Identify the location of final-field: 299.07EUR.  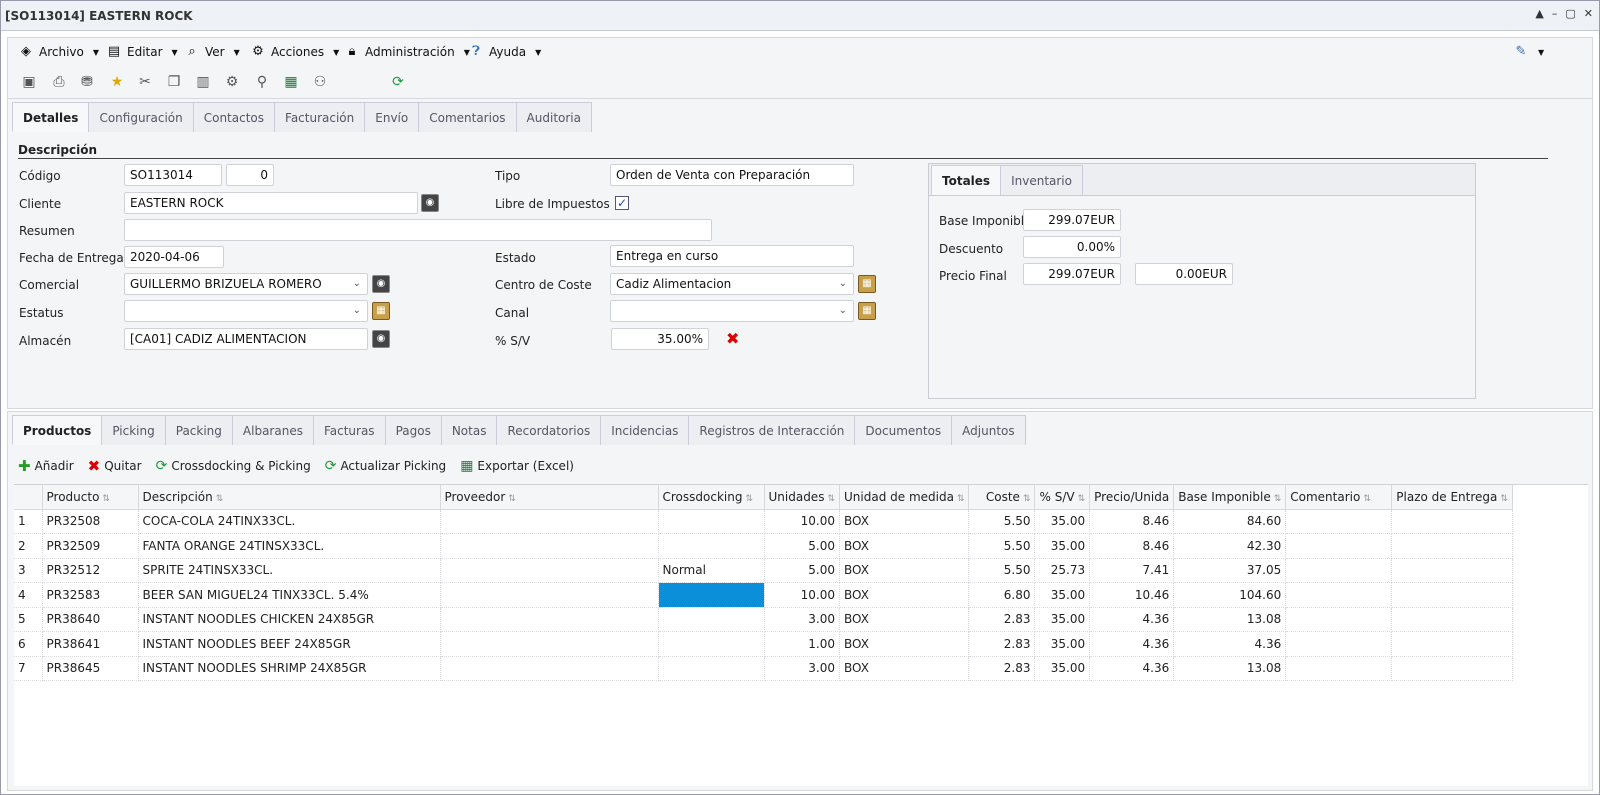
(1072, 274).